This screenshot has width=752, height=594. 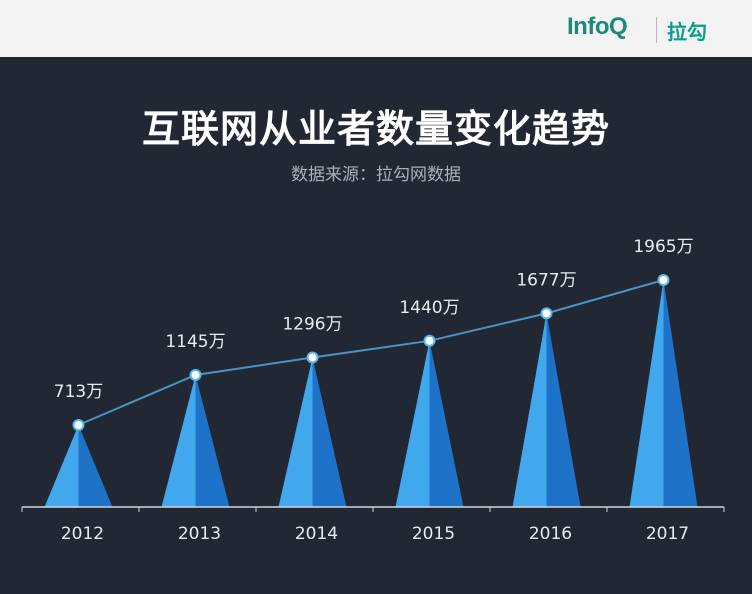 I want to click on cone-right-2017, so click(x=680, y=393).